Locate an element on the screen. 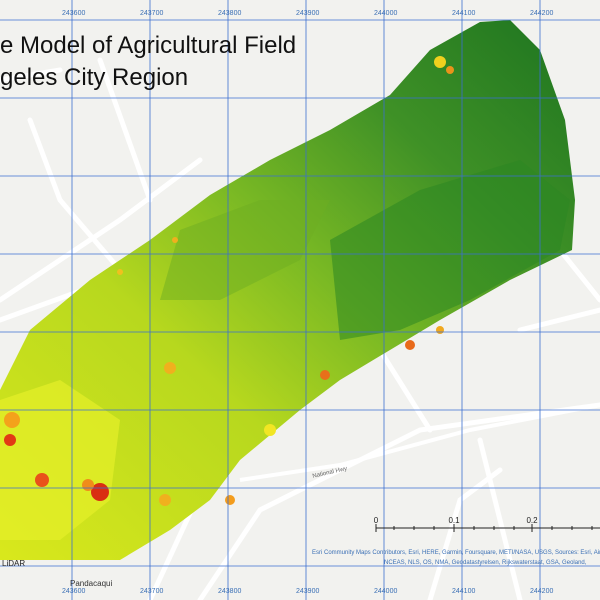 This screenshot has height=600, width=600. map-title-line-2: geles City Region is located at coordinates (94, 77).